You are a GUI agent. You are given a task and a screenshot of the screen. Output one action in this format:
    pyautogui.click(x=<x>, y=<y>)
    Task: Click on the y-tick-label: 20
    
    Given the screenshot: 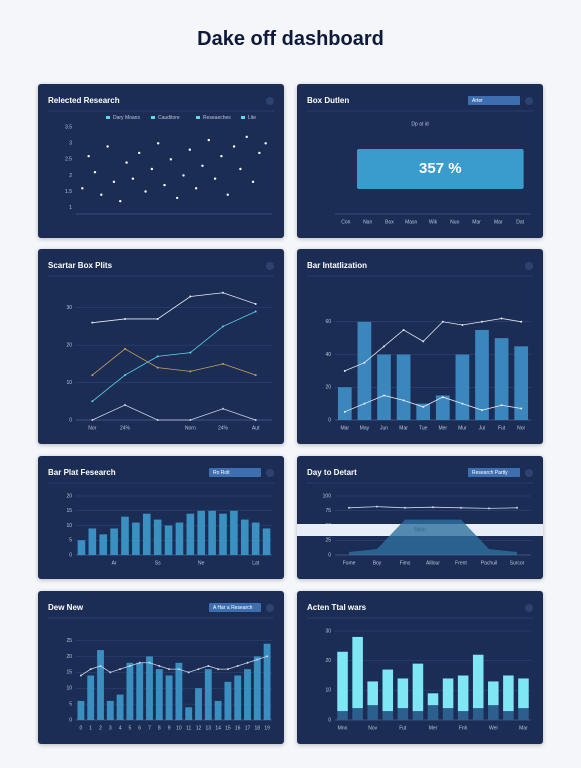 What is the action you would take?
    pyautogui.click(x=69, y=657)
    